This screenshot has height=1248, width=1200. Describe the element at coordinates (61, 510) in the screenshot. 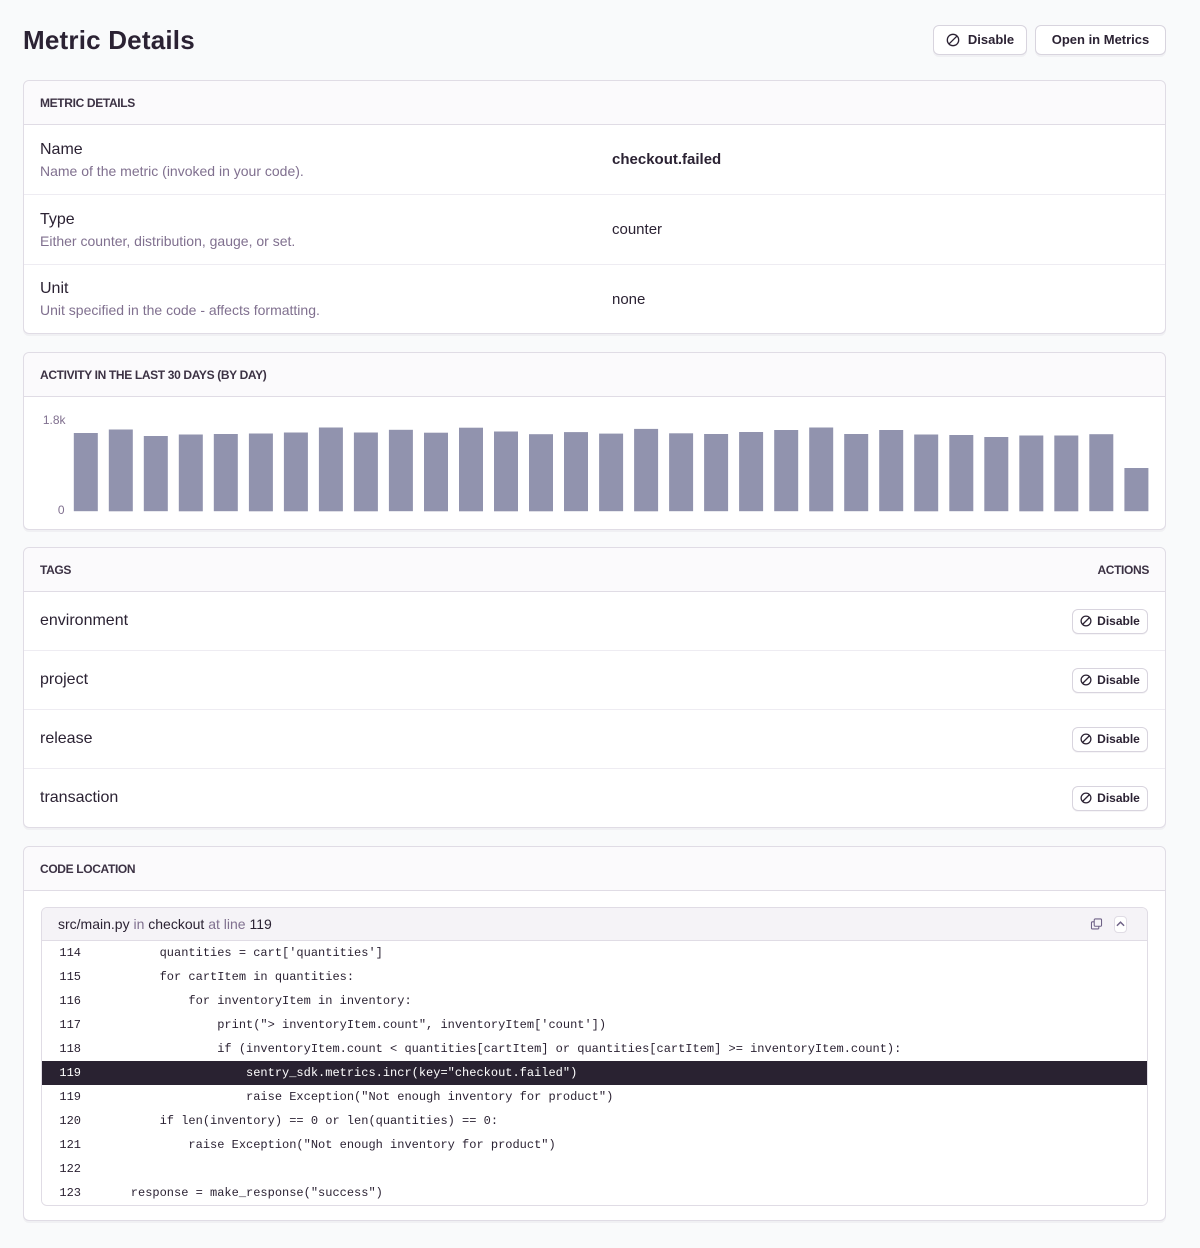

I see `svg-text: 0` at that location.